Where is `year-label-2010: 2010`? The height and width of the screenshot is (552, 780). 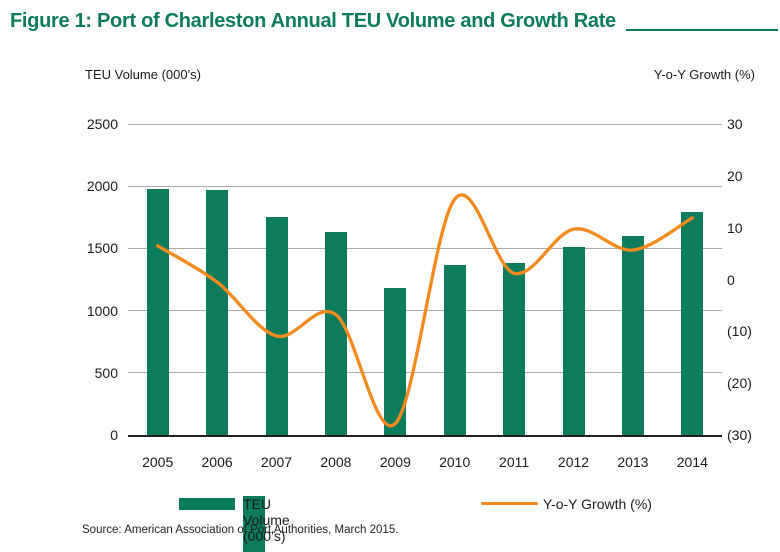
year-label-2010: 2010 is located at coordinates (455, 462).